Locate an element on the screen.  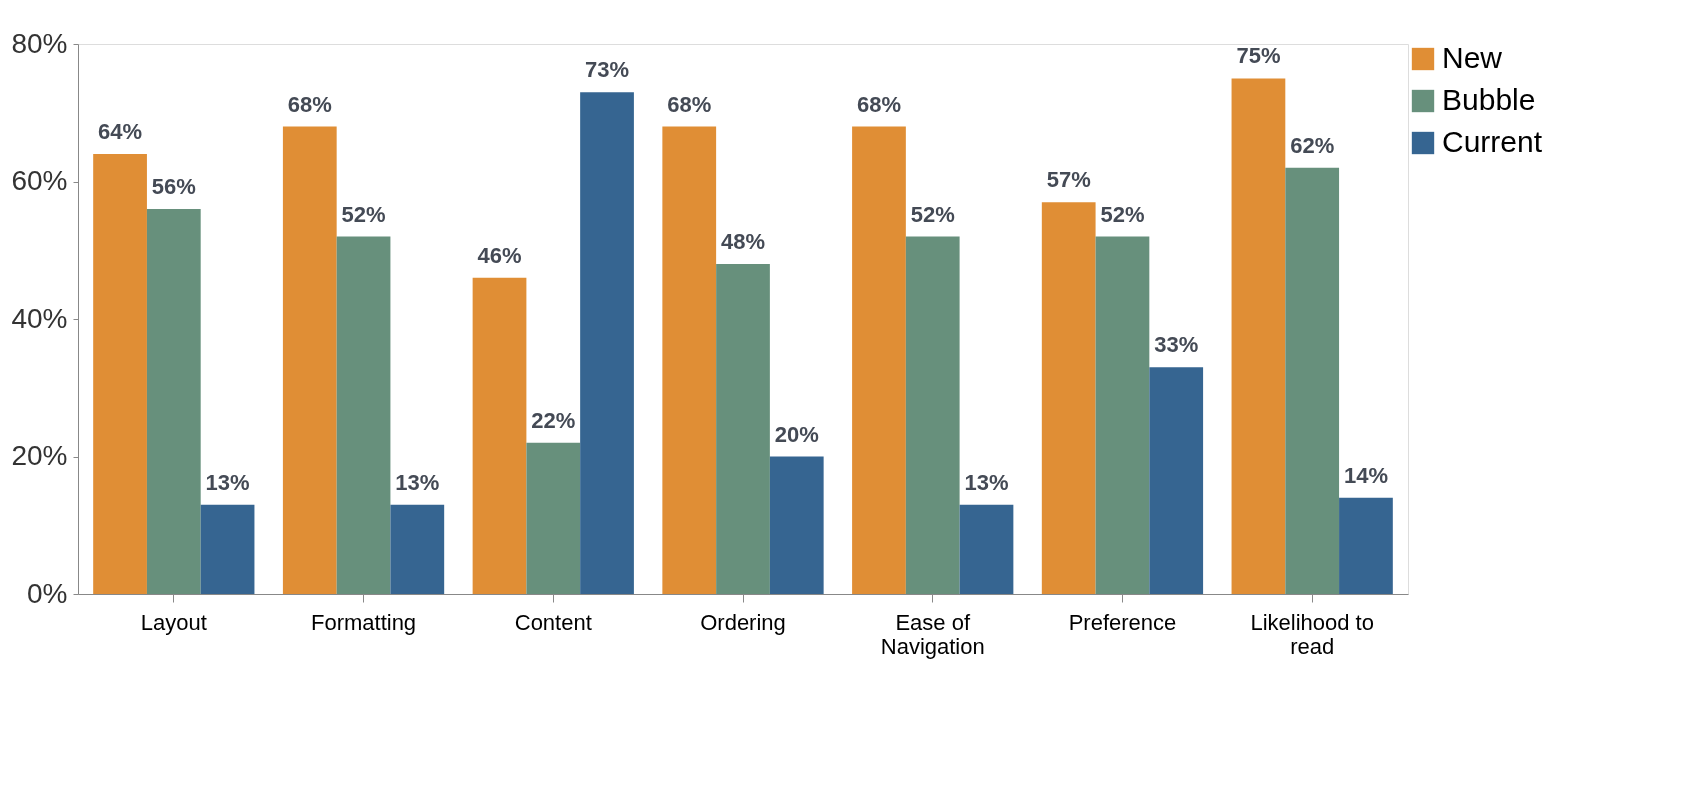
data-label: 46% is located at coordinates (499, 255).